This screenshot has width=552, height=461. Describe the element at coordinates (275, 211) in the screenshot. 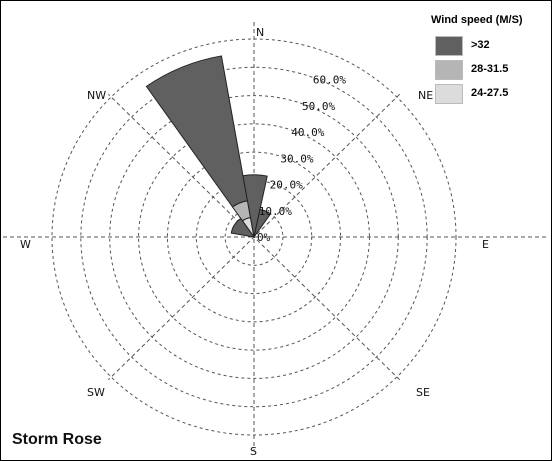

I see `ring-label: 10.0%` at that location.